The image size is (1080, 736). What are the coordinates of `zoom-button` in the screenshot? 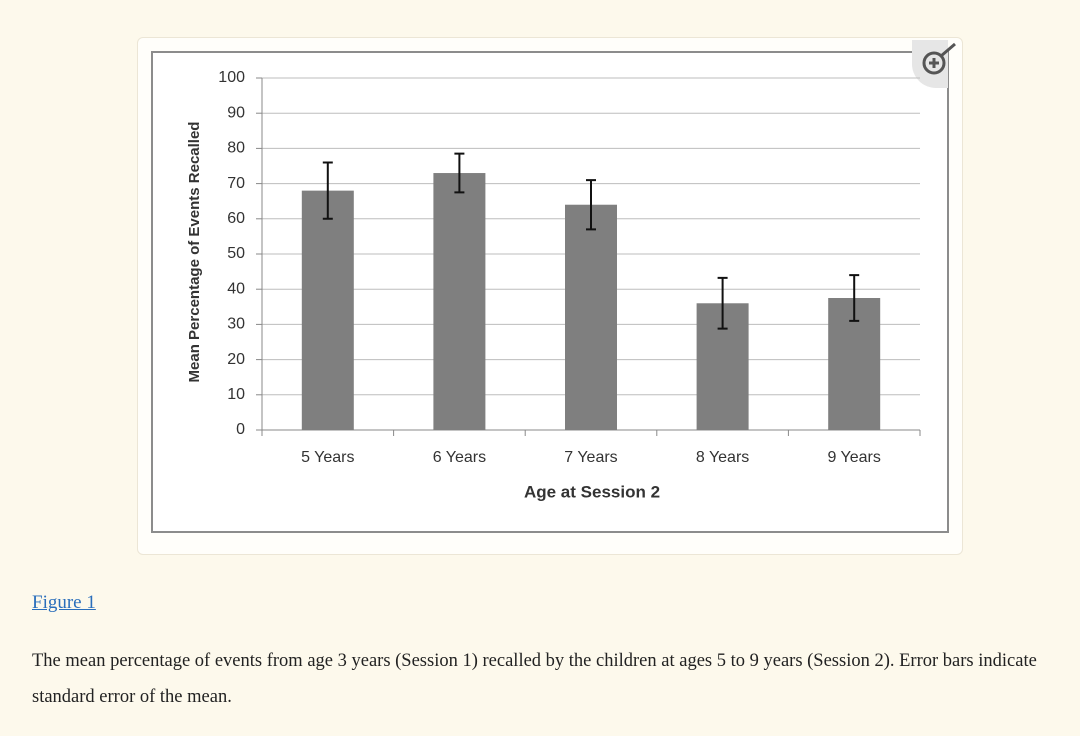 It's located at (934, 64).